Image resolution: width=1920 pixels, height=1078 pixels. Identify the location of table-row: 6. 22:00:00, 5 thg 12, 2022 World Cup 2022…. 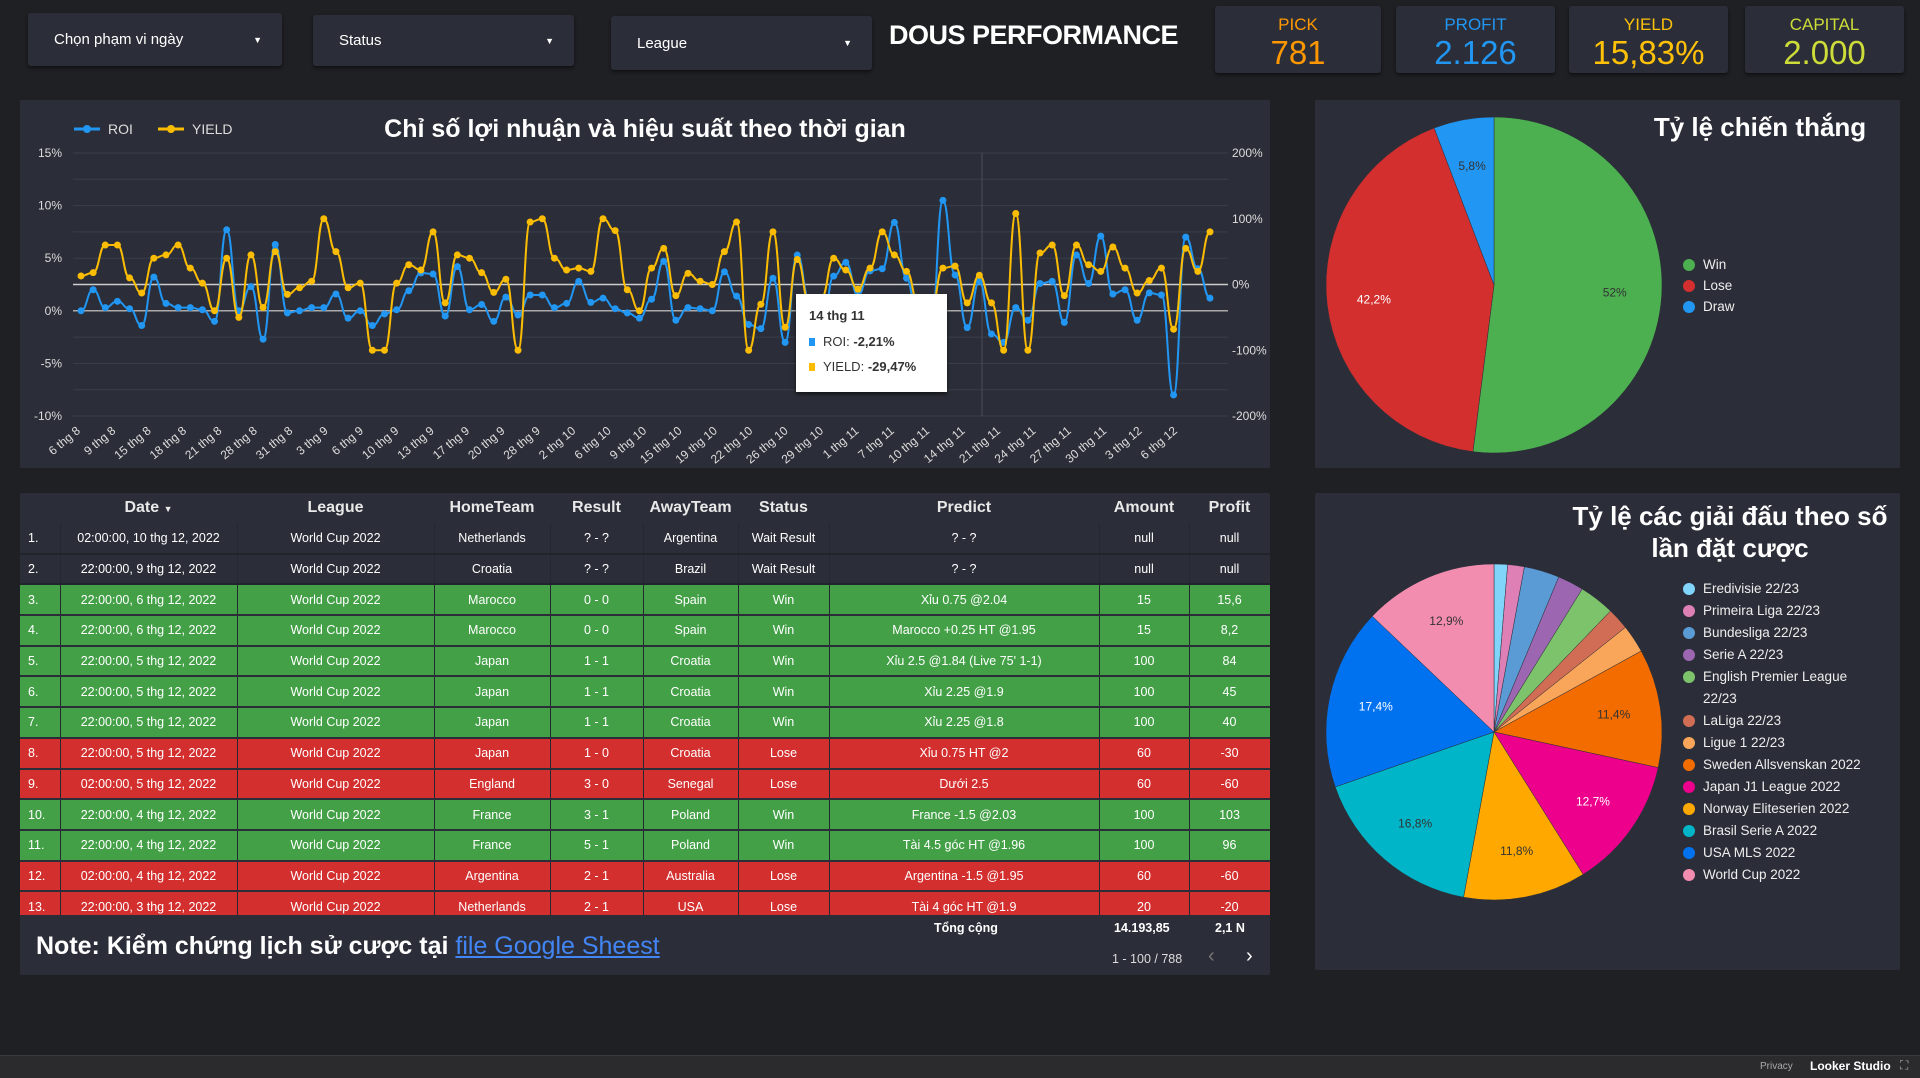
(645, 692).